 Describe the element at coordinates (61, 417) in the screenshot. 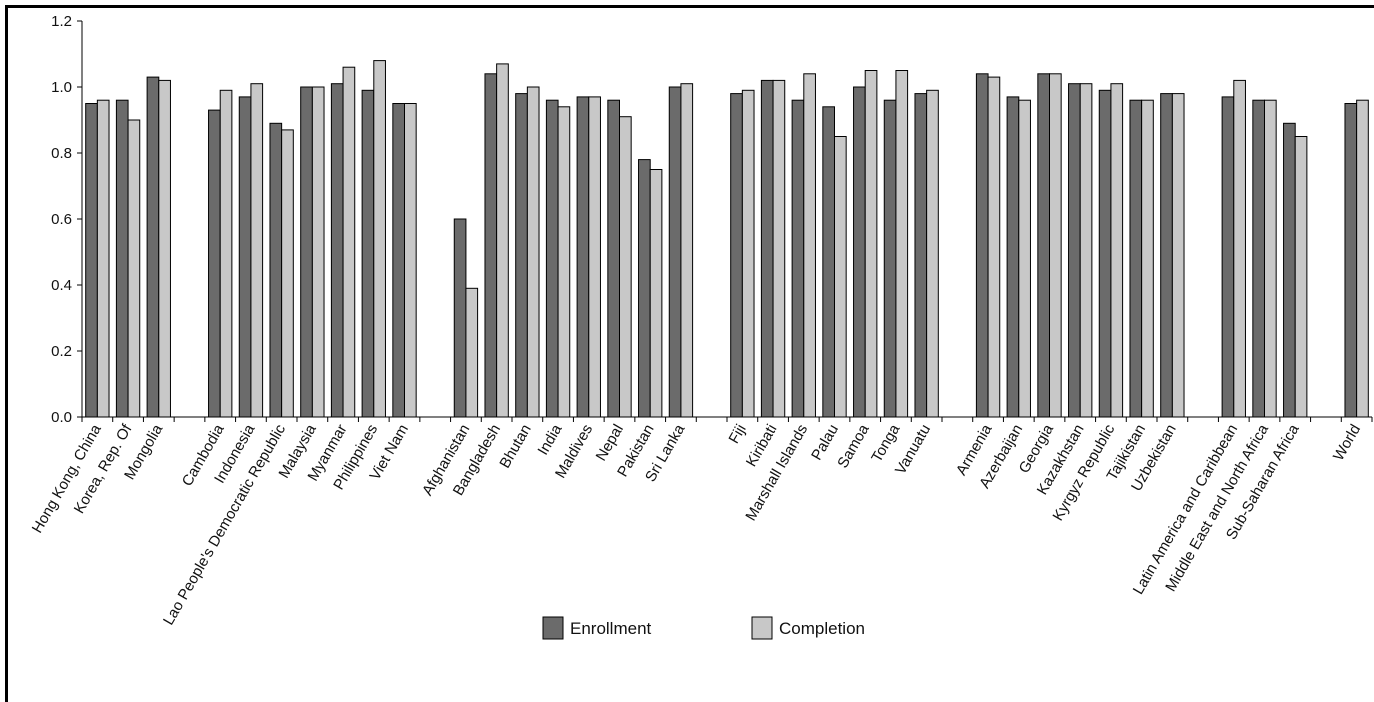

I see `y-tick-label: 0.0` at that location.